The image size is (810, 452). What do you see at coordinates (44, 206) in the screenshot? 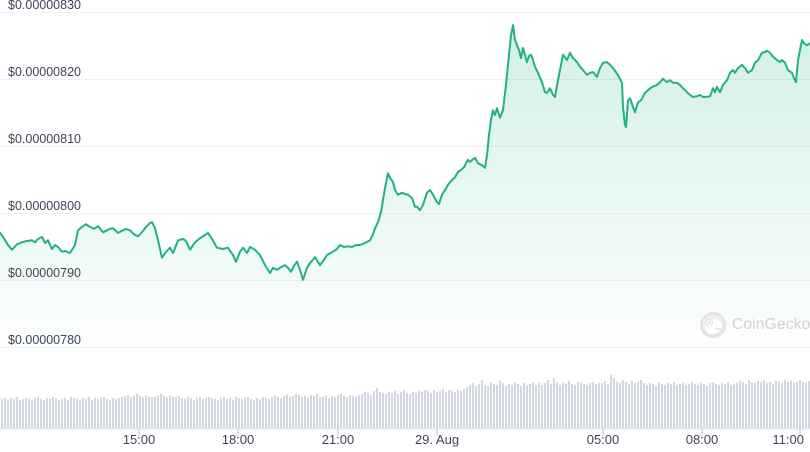
I see `y-axis-label: $0.00000800` at bounding box center [44, 206].